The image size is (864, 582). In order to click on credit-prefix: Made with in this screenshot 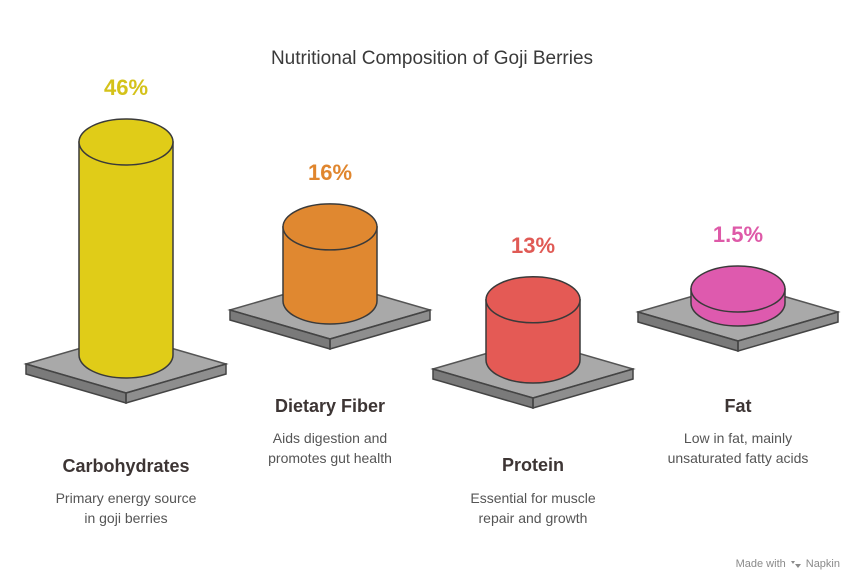, I will do `click(760, 564)`.